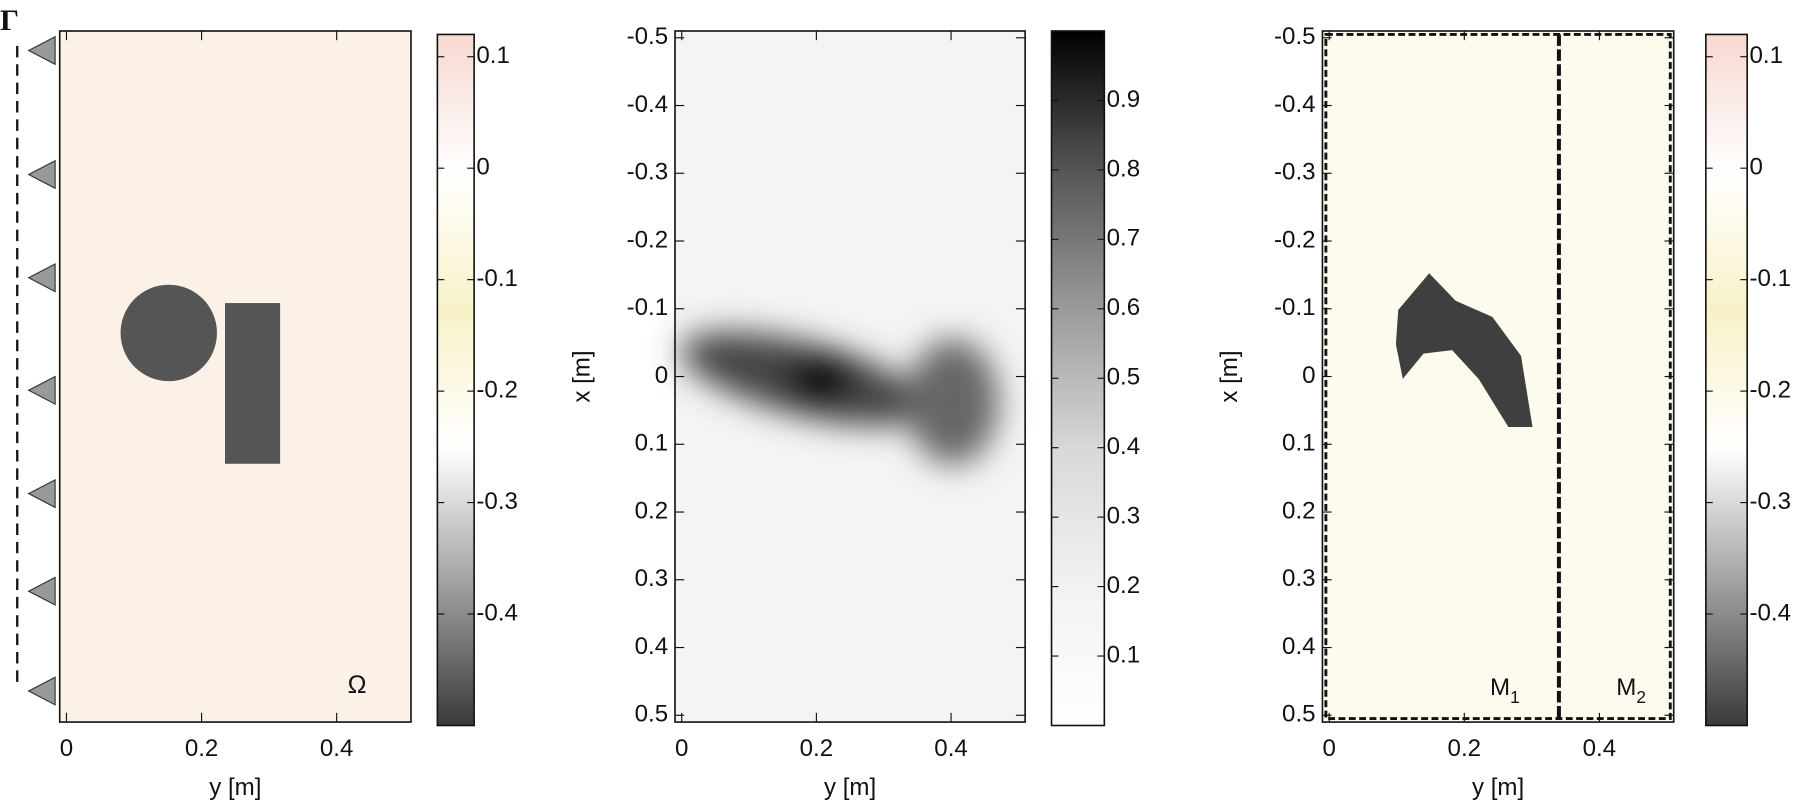 This screenshot has height=807, width=1800. Describe the element at coordinates (1641, 696) in the screenshot. I see `annotation-subscript: 2` at that location.